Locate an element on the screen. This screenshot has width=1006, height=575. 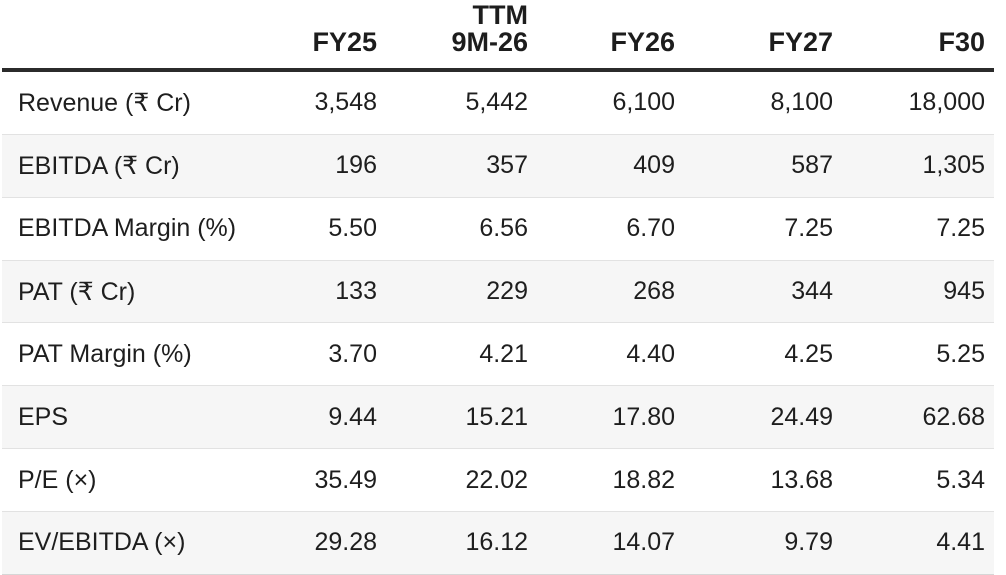
column-header-line2: FY25 is located at coordinates (344, 42).